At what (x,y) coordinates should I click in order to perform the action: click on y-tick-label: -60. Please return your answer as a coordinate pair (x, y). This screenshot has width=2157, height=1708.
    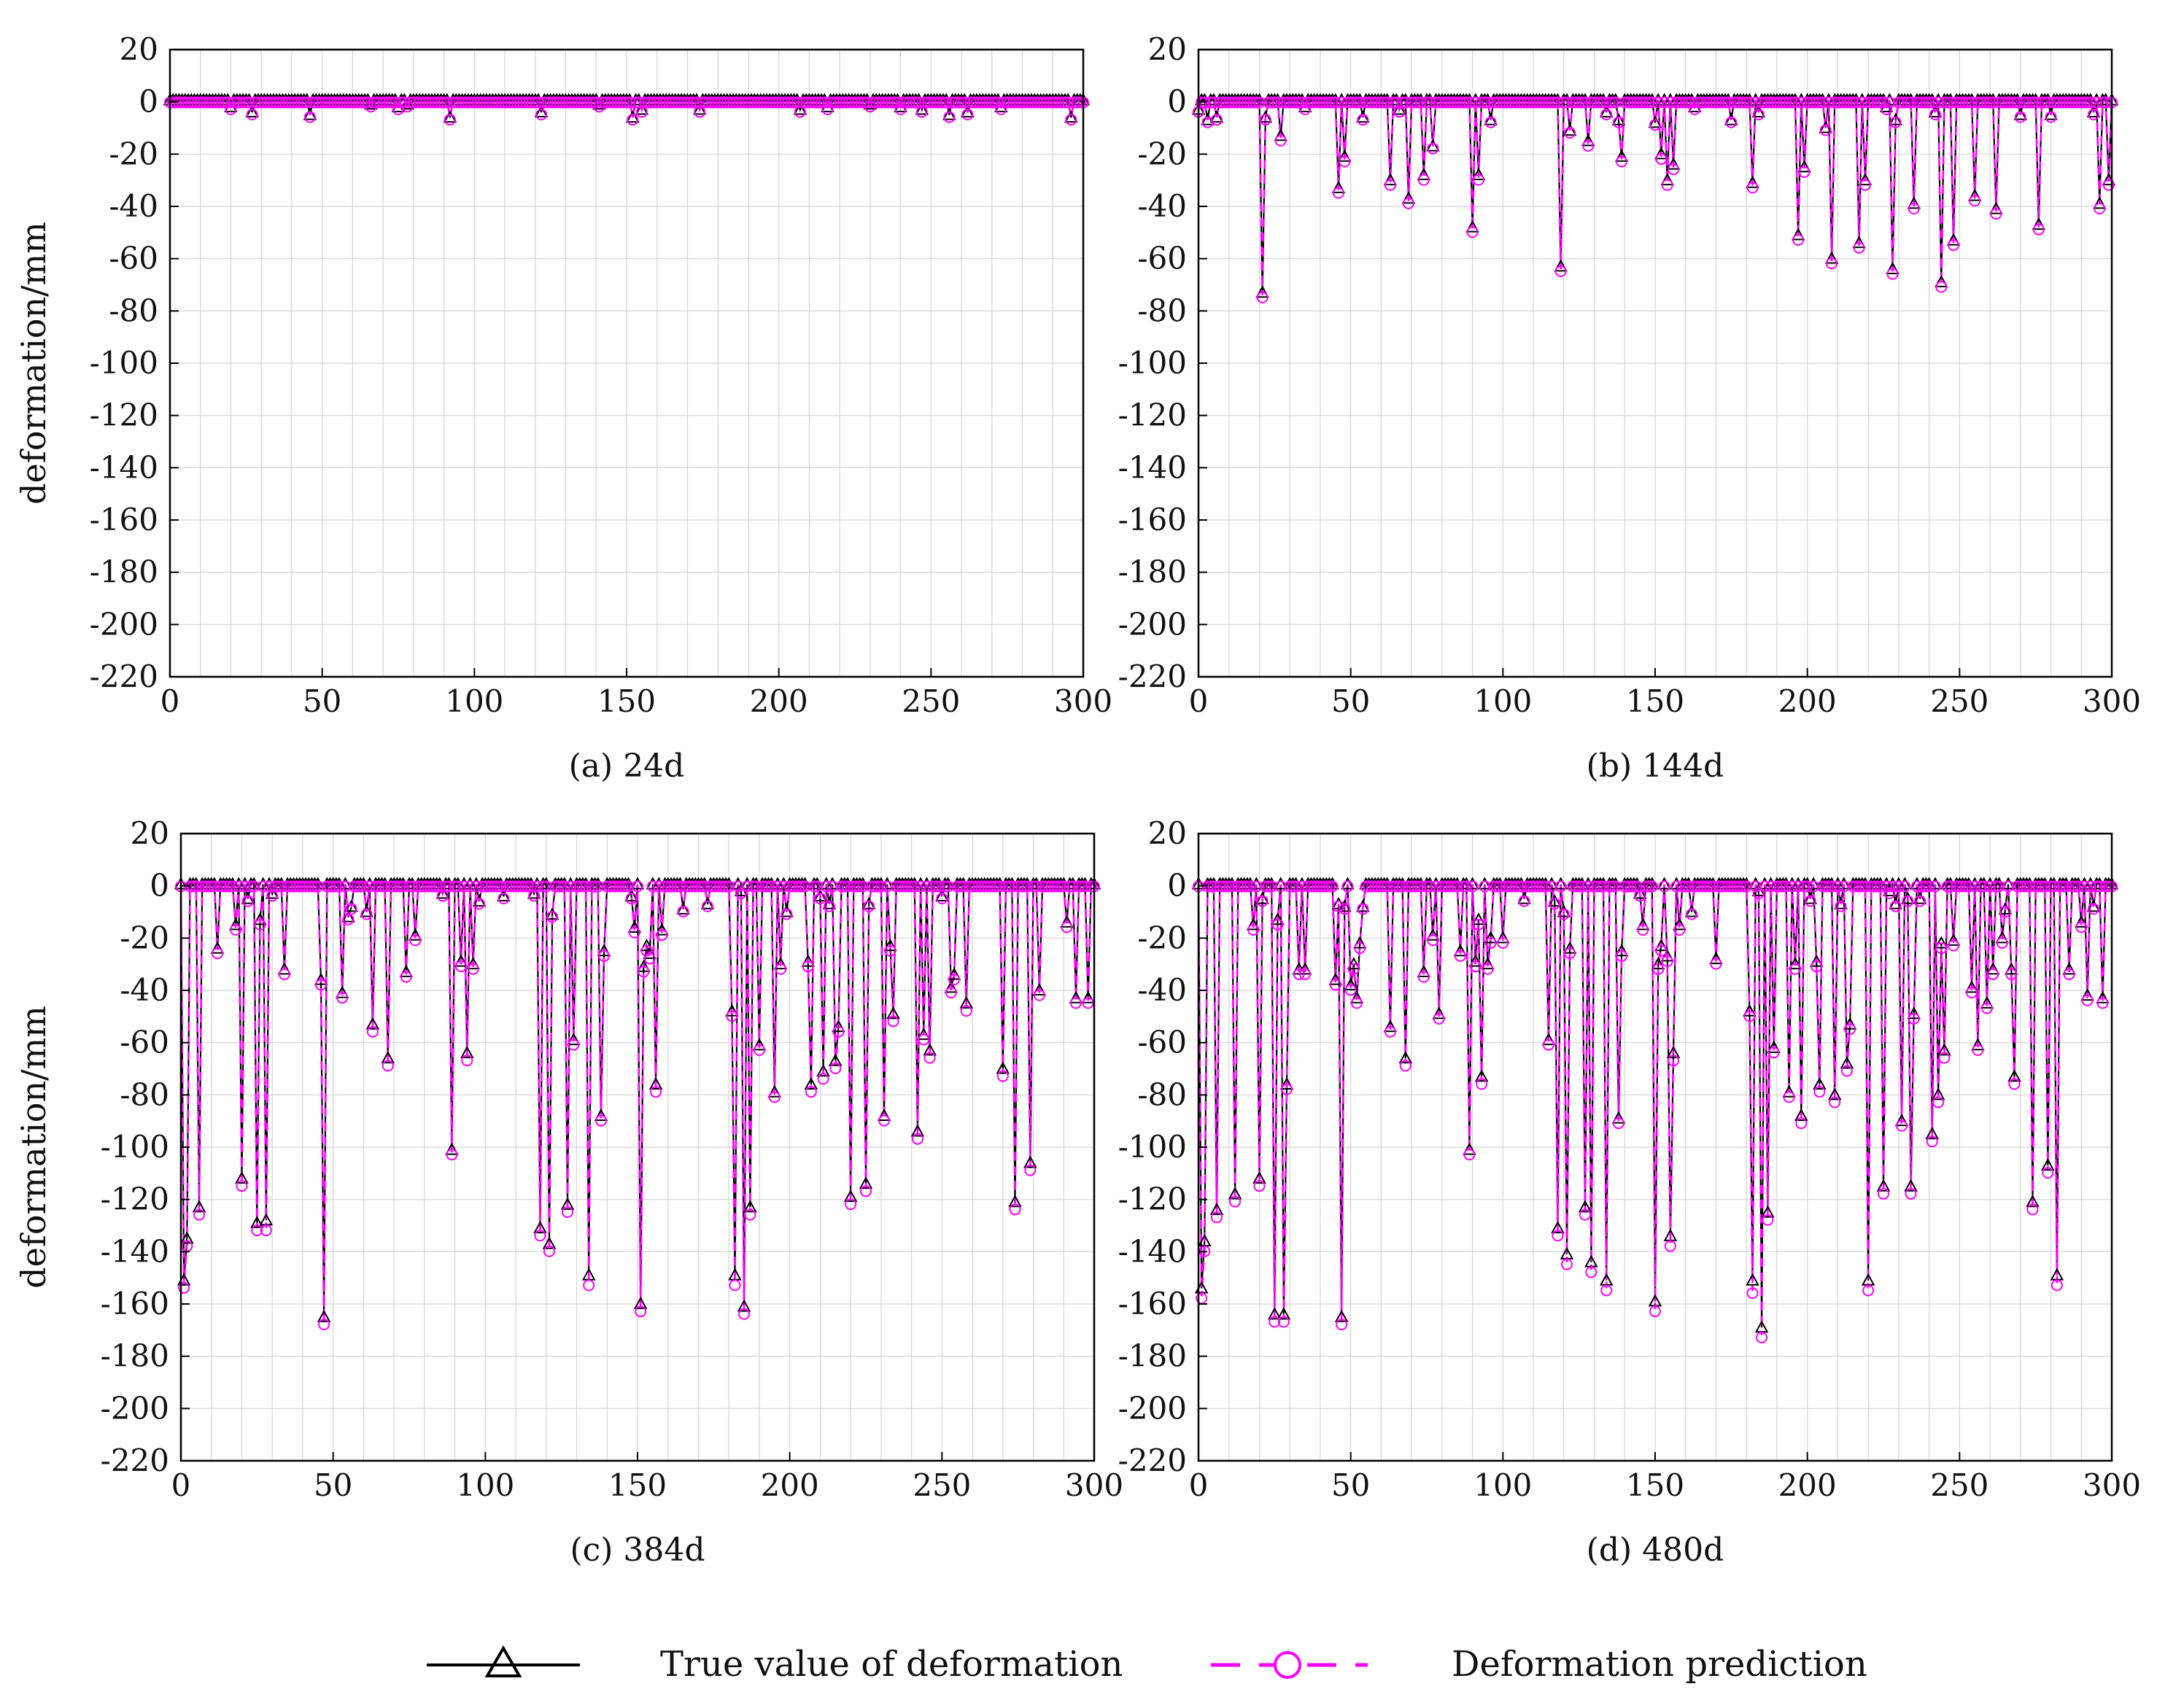
    Looking at the image, I should click on (133, 258).